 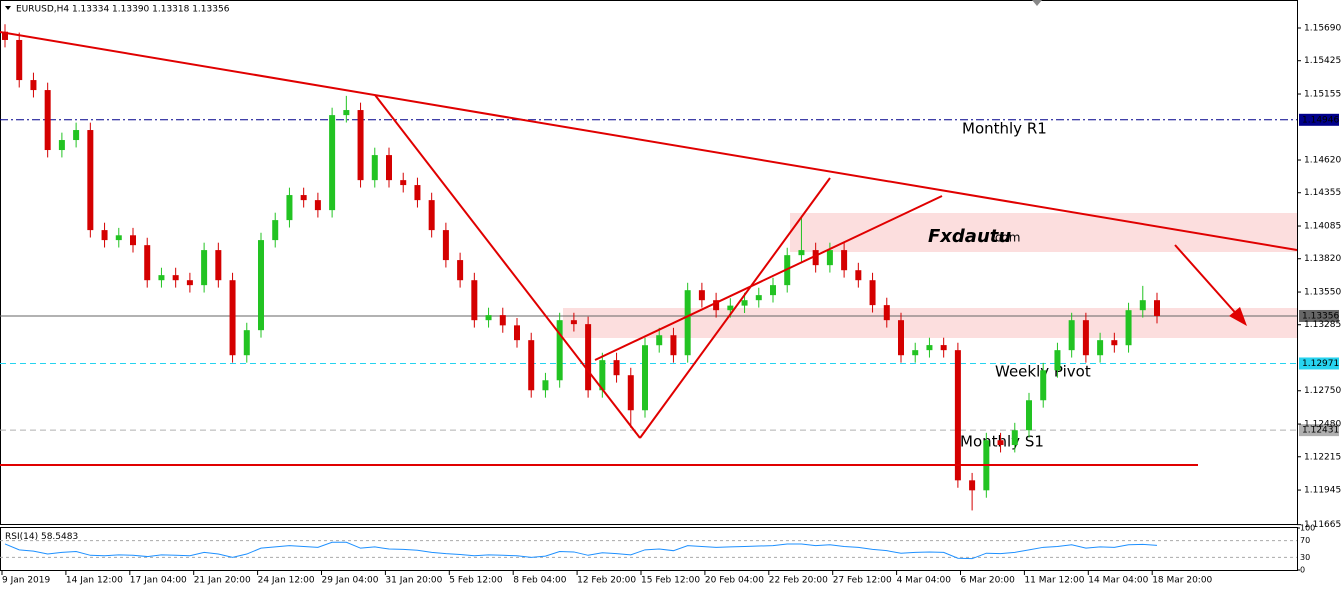 What do you see at coordinates (1320, 431) in the screenshot?
I see `level-price: 1.12431` at bounding box center [1320, 431].